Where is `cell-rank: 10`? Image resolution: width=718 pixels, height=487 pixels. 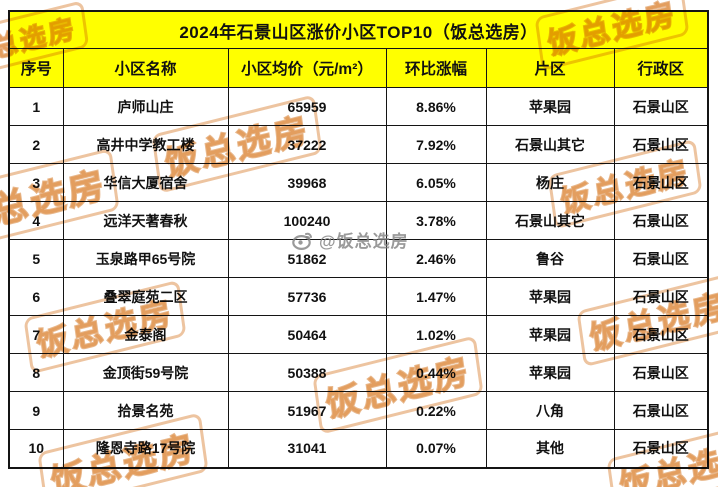 cell-rank: 10 is located at coordinates (36, 448).